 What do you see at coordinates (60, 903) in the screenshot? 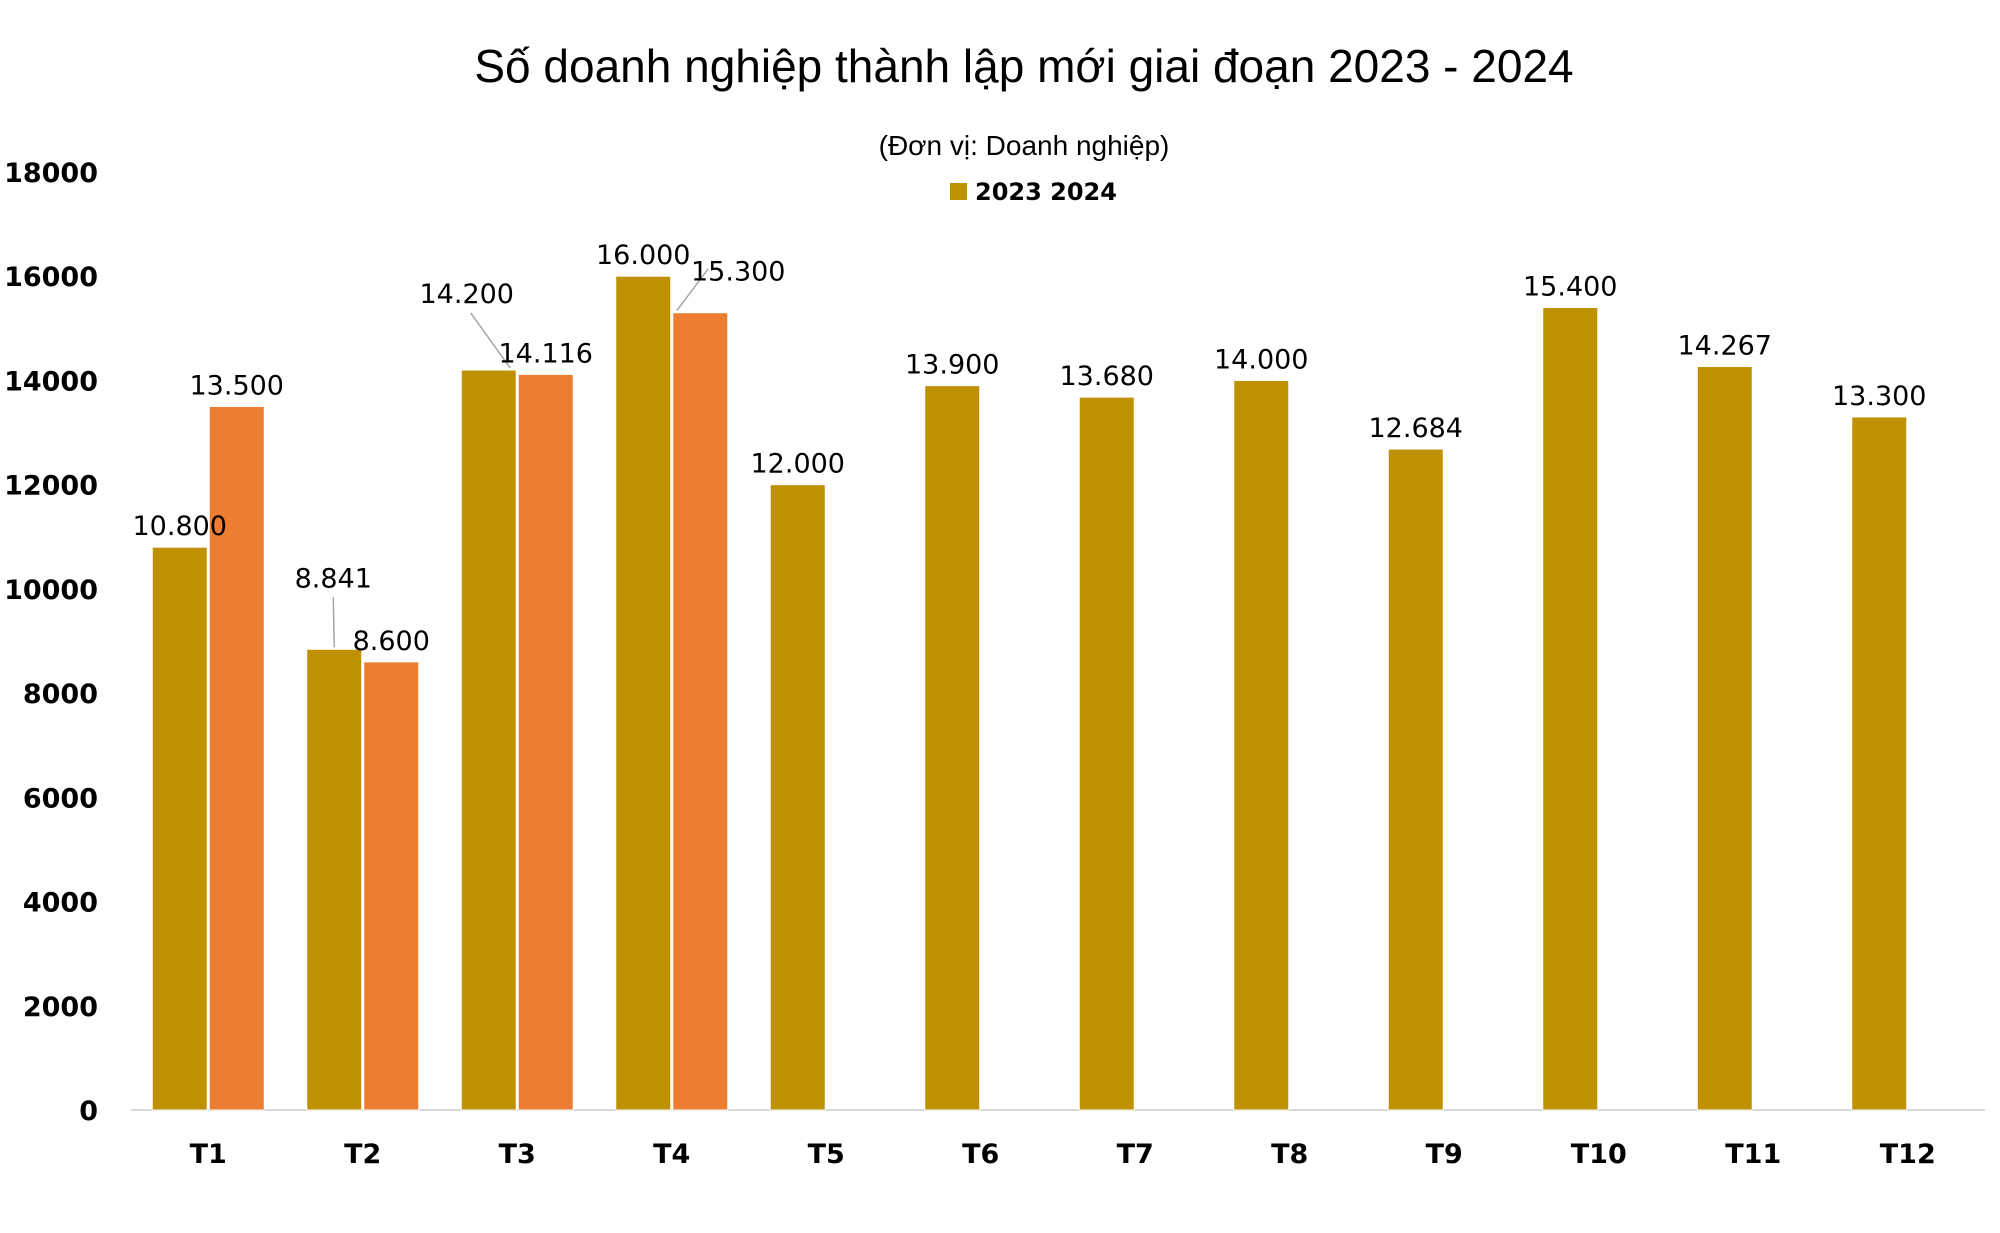
I see `y-tick-label: 4000` at bounding box center [60, 903].